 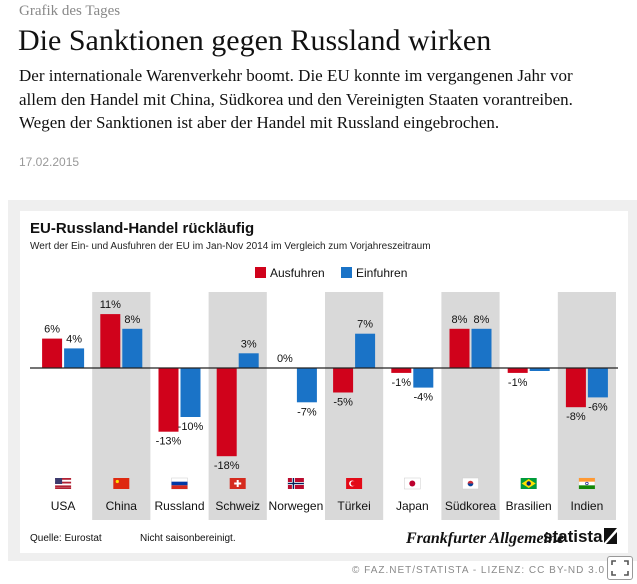 I want to click on value-label: 7%, so click(x=365, y=325).